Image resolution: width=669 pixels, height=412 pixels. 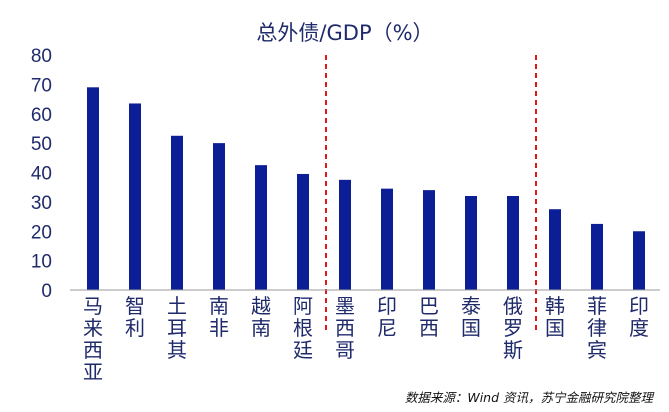 I want to click on y-tick-label: 70, so click(x=41, y=85).